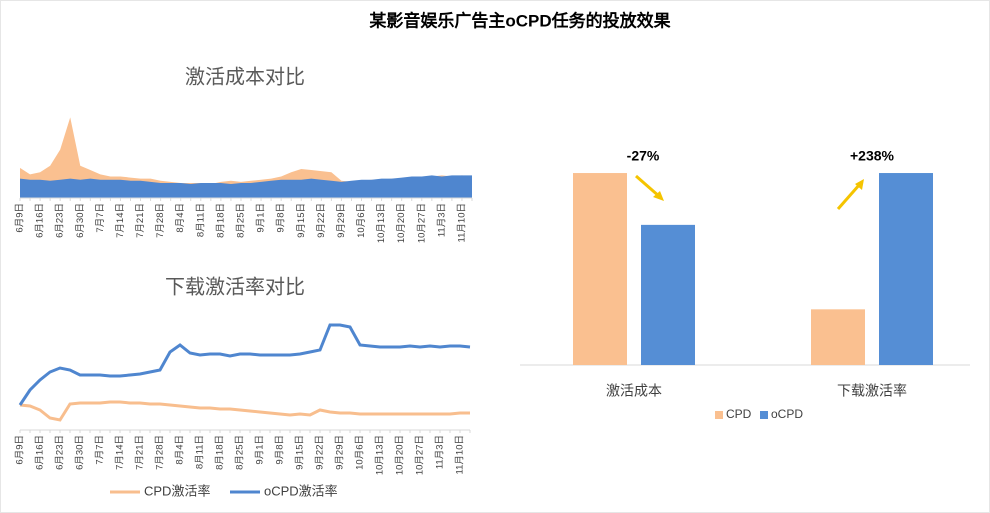 The image size is (990, 513). I want to click on page-title: 某影音娱乐广告主oCPD任务的投放效果, so click(519, 20).